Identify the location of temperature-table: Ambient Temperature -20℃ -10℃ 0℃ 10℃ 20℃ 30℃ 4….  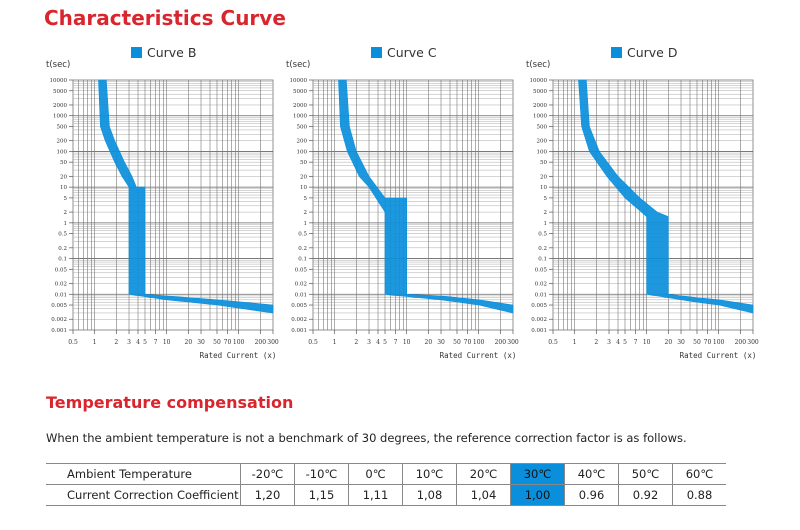
(386, 484).